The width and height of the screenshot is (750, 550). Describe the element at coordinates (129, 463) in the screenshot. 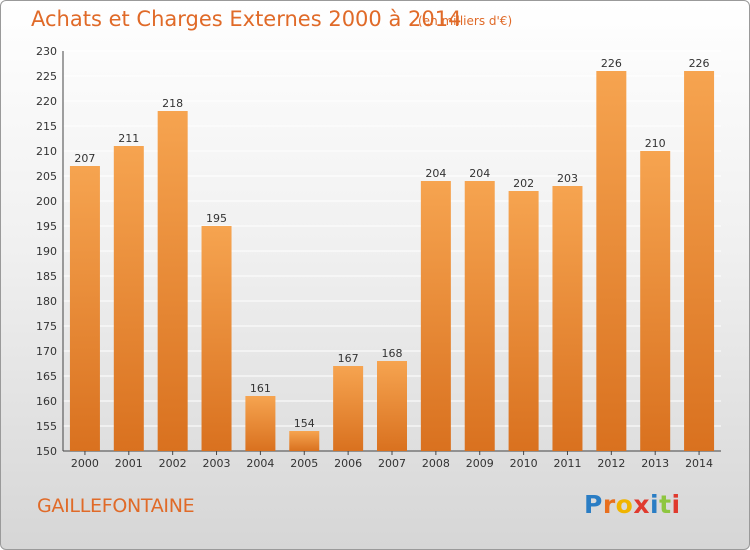

I see `x-tick-label: 2001` at that location.